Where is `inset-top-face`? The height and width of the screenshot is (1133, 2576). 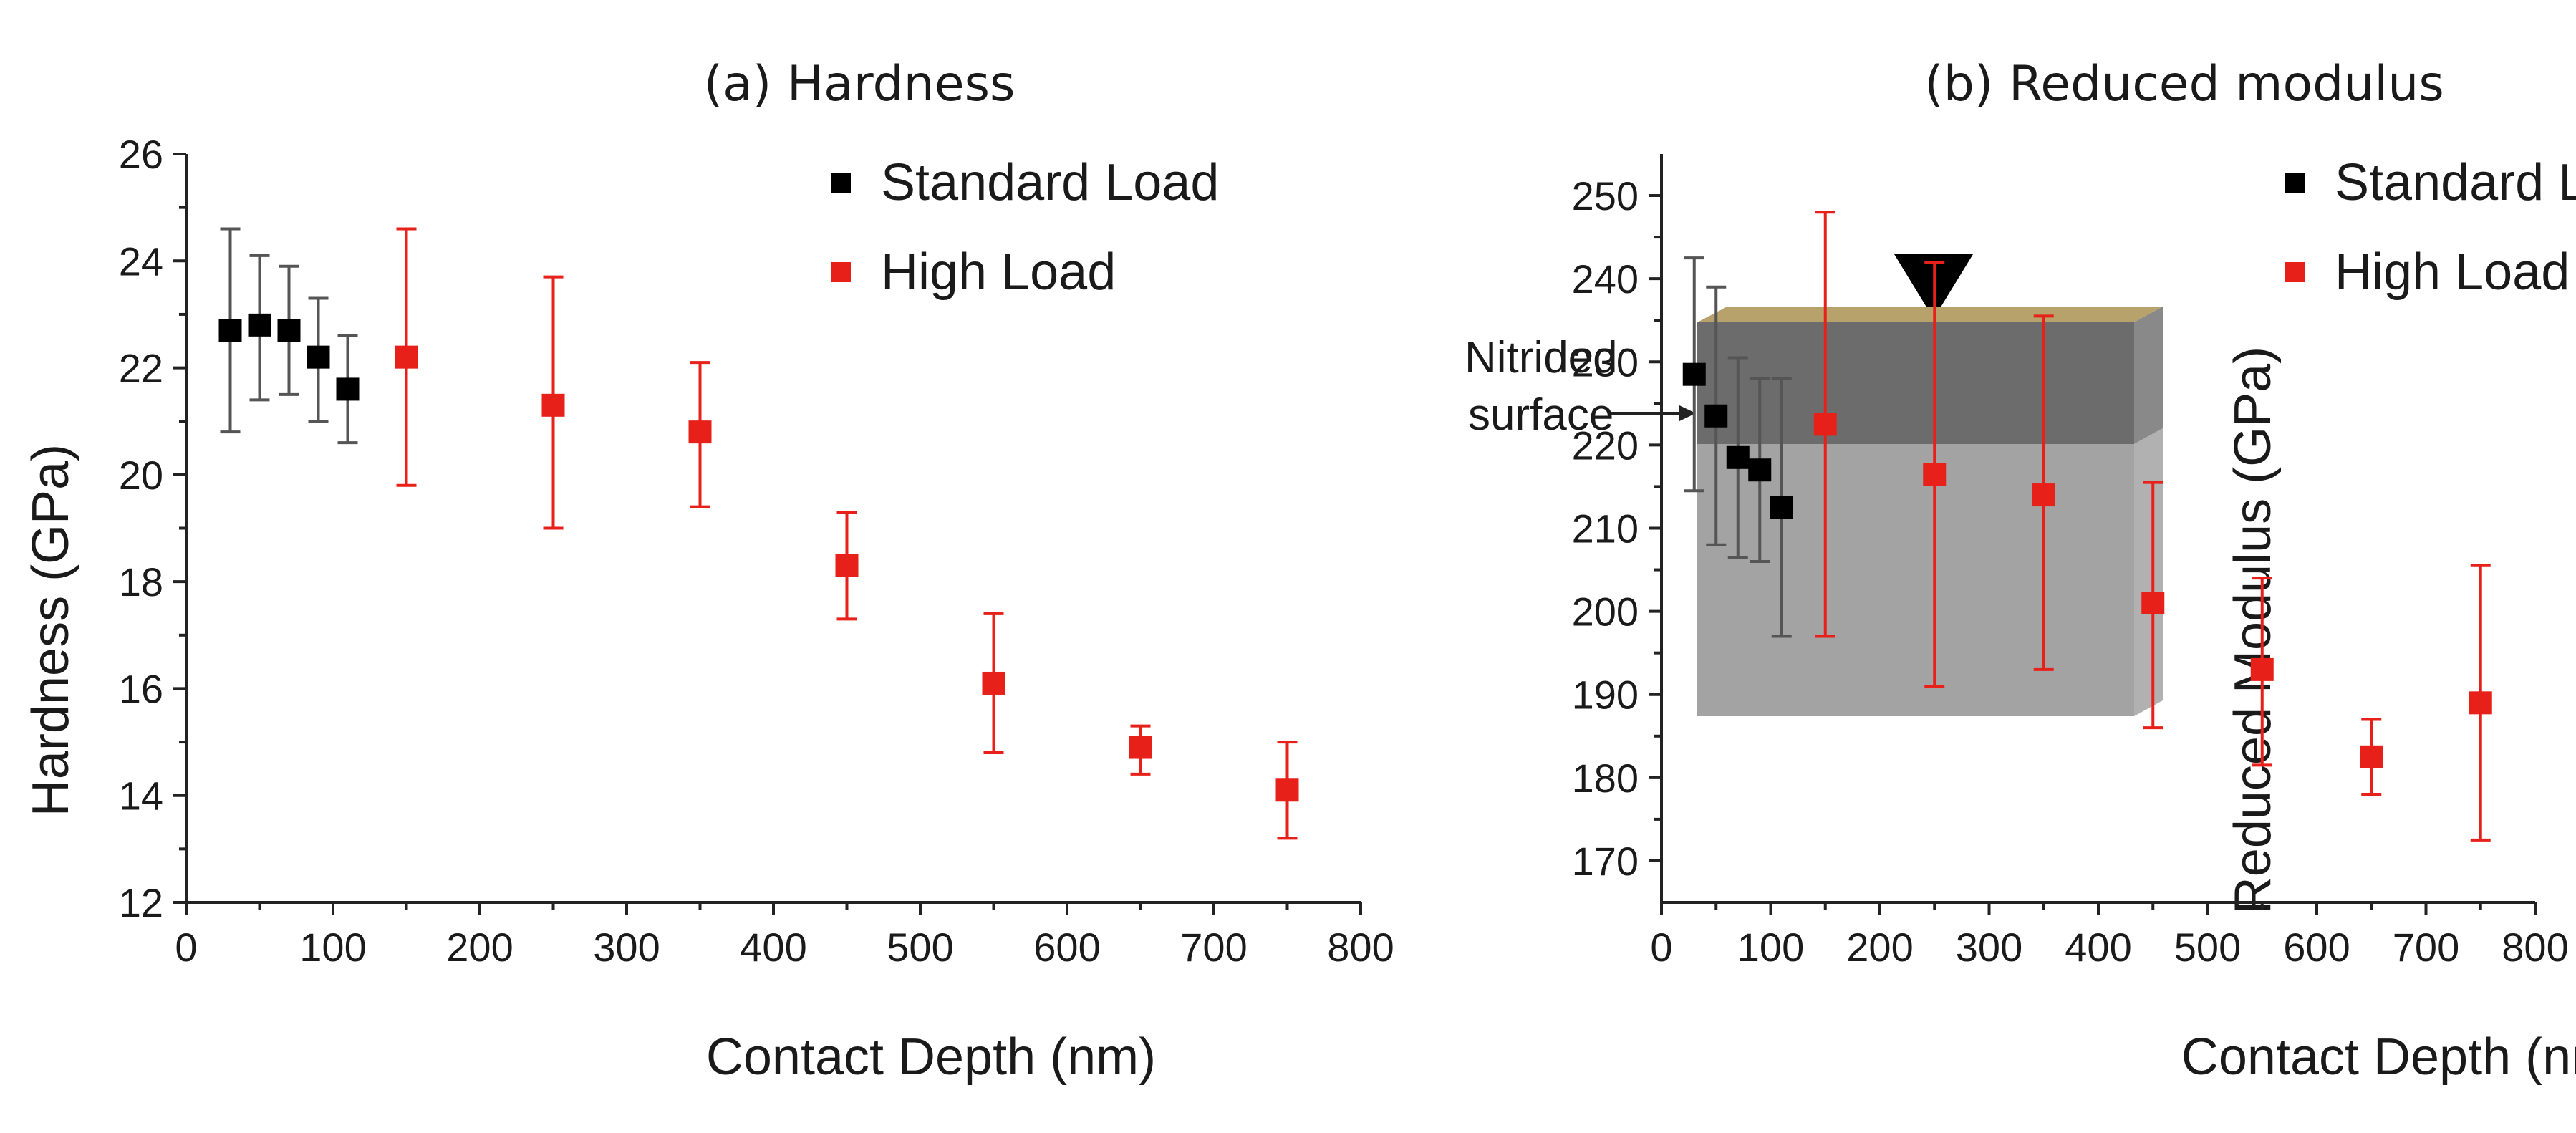 inset-top-face is located at coordinates (1930, 314).